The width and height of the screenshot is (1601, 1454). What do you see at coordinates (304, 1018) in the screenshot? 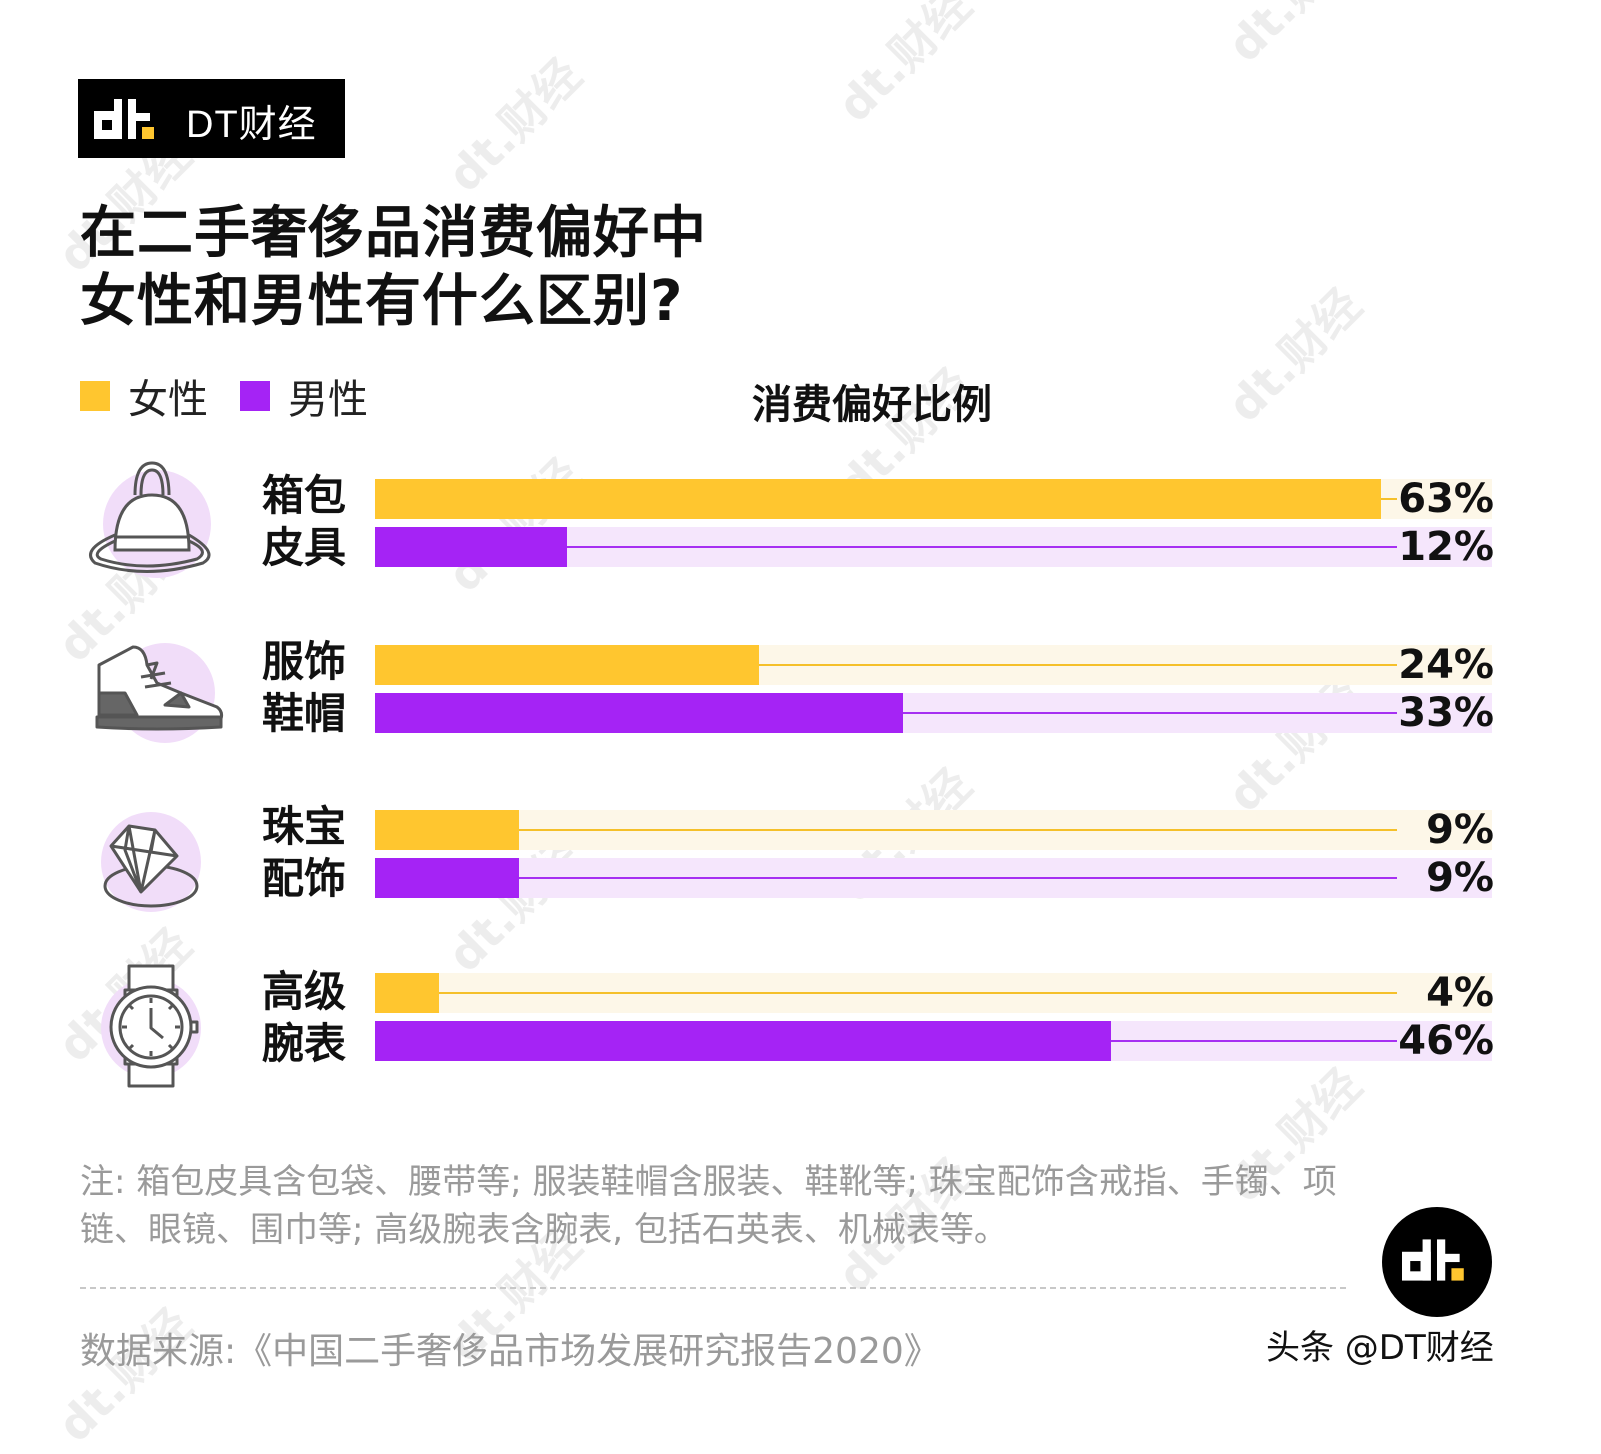
I see `category-label: 高级 腕表` at bounding box center [304, 1018].